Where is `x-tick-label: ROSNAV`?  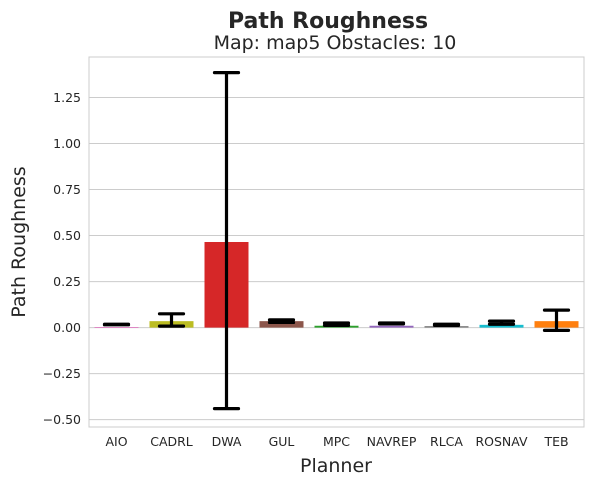 x-tick-label: ROSNAV is located at coordinates (501, 441).